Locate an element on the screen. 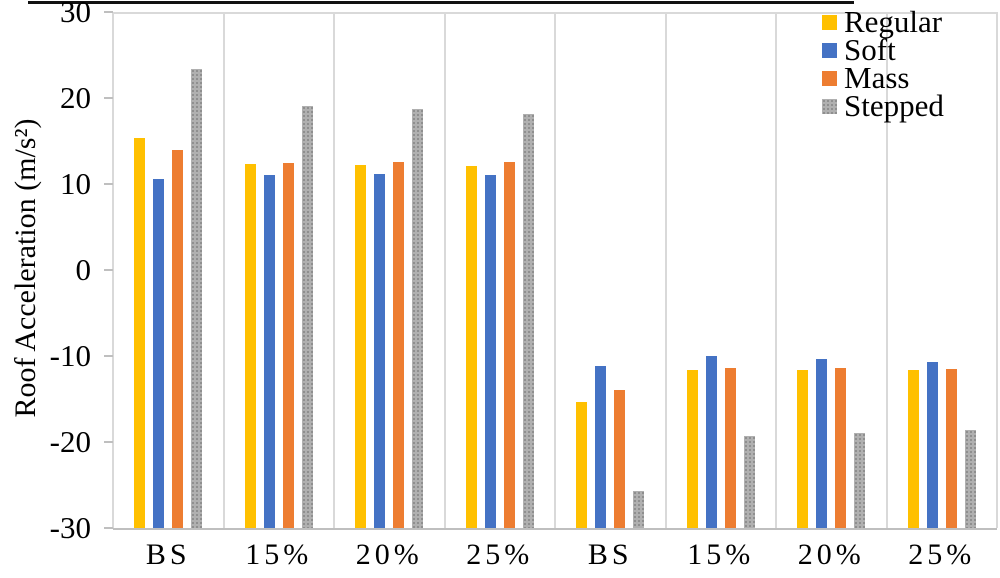 The width and height of the screenshot is (1000, 578). y-tick-label: -30 is located at coordinates (70, 527).